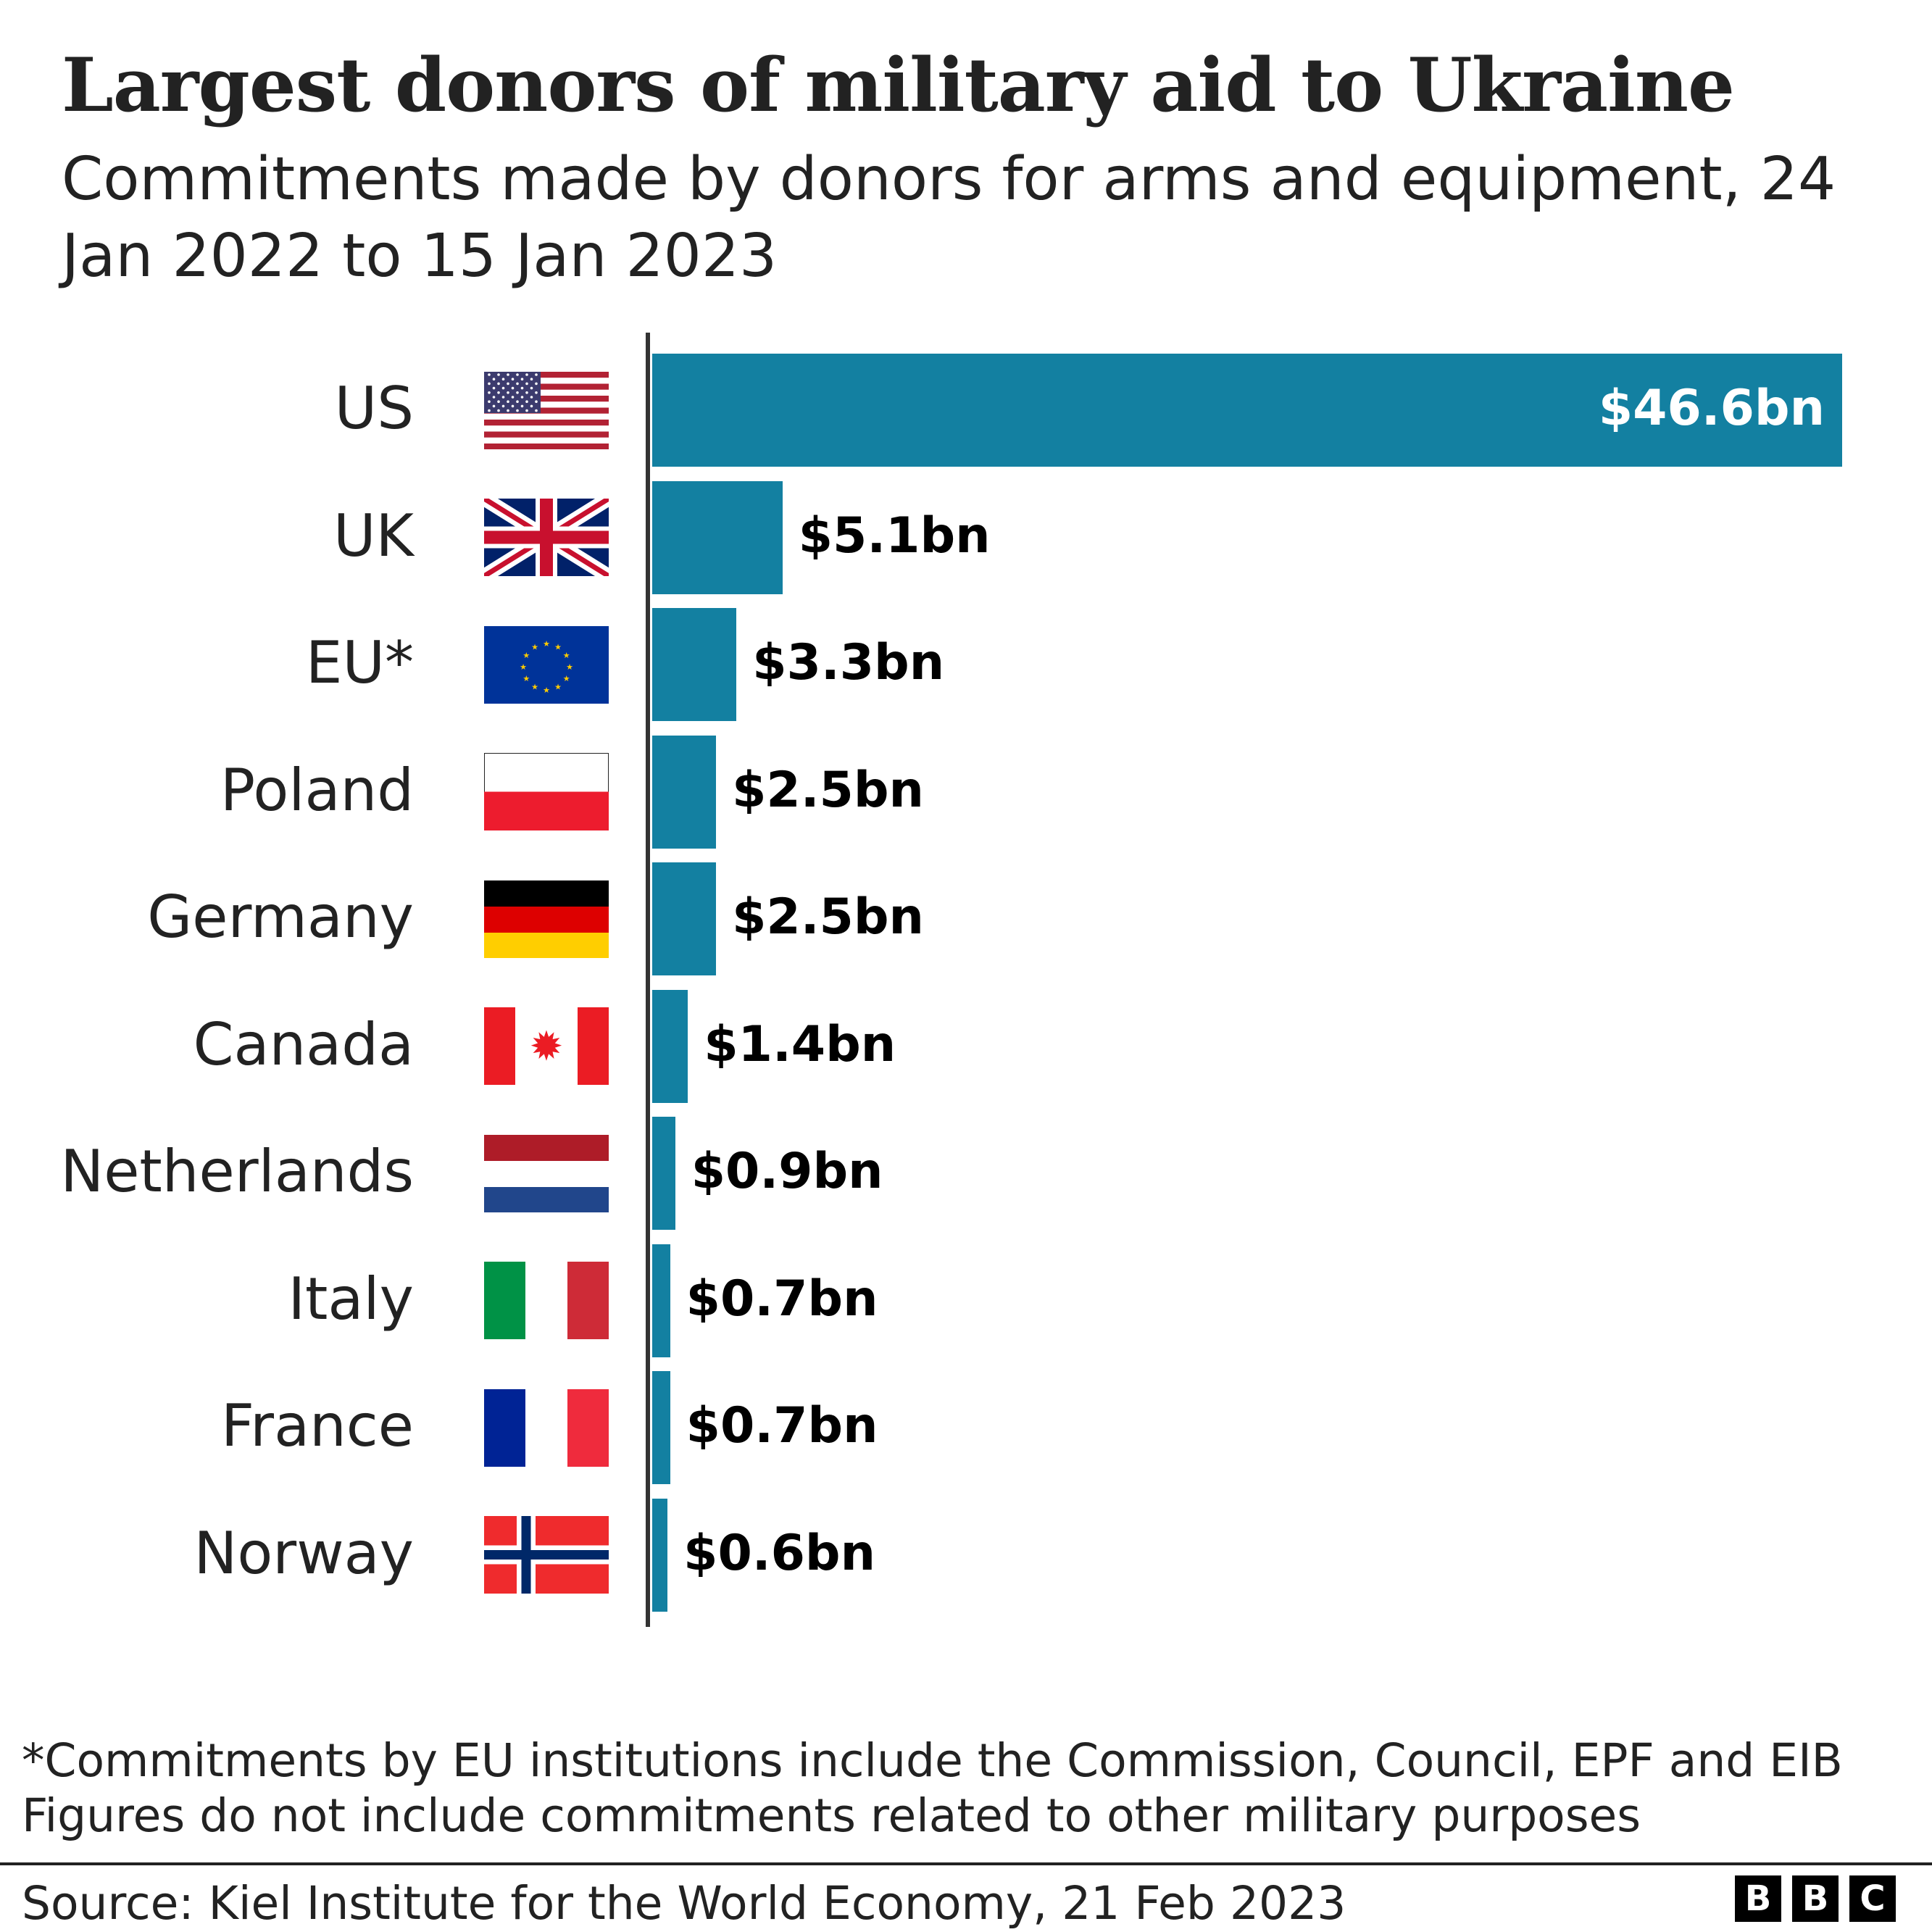 The height and width of the screenshot is (1932, 1932). Describe the element at coordinates (547, 664) in the screenshot. I see `eu-flag-icon: ★ ★ ★ ★ ★ ★ ★ ★ ★ ★ ★ ★` at that location.